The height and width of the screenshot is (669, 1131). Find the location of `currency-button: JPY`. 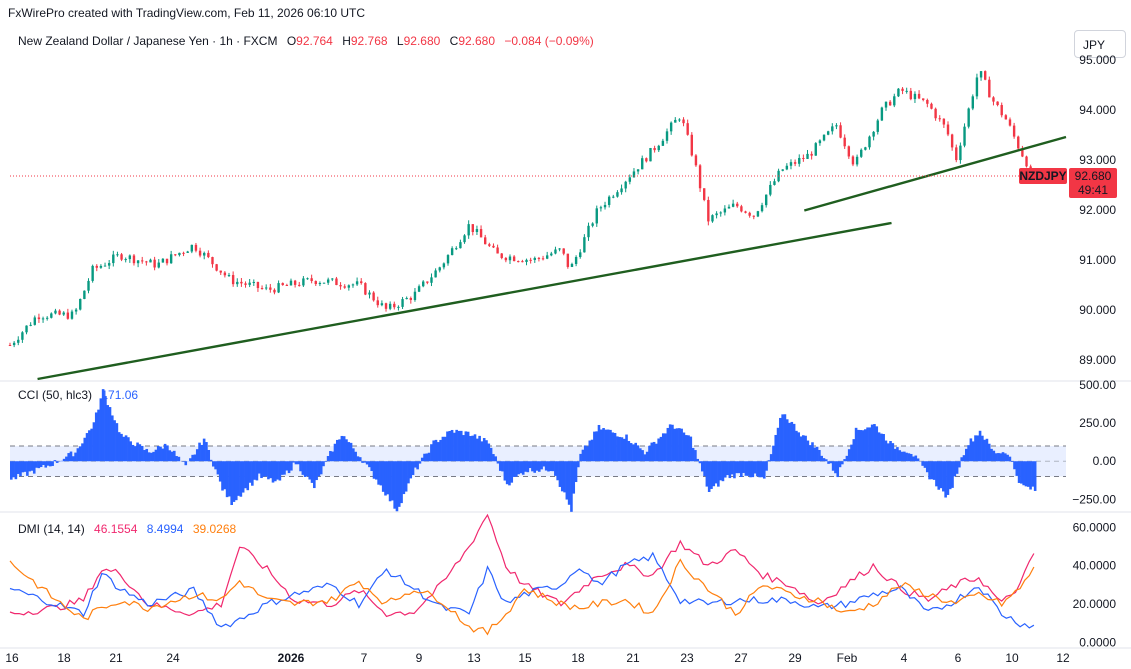

currency-button: JPY is located at coordinates (1100, 44).